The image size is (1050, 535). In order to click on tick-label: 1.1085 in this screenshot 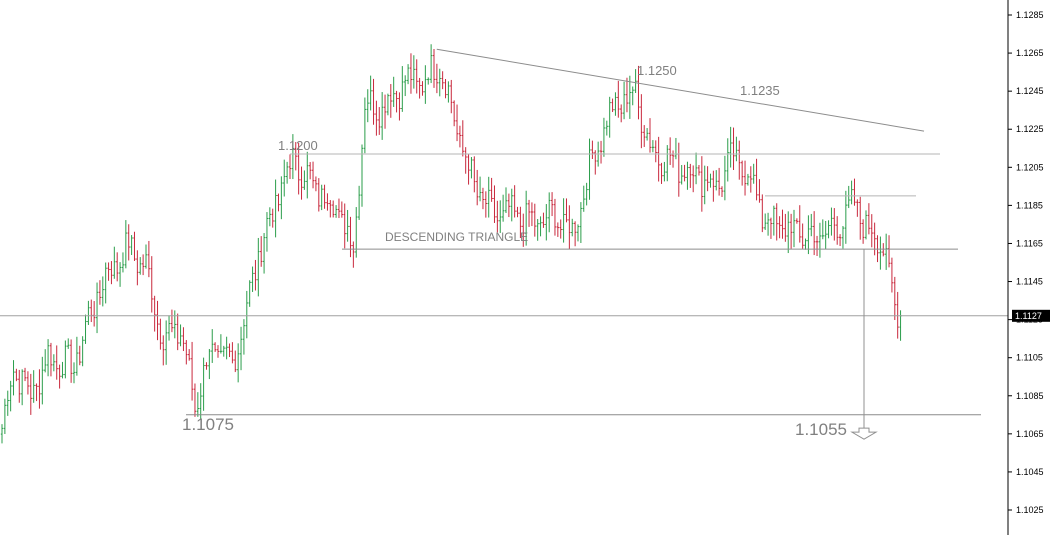, I will do `click(1030, 396)`.